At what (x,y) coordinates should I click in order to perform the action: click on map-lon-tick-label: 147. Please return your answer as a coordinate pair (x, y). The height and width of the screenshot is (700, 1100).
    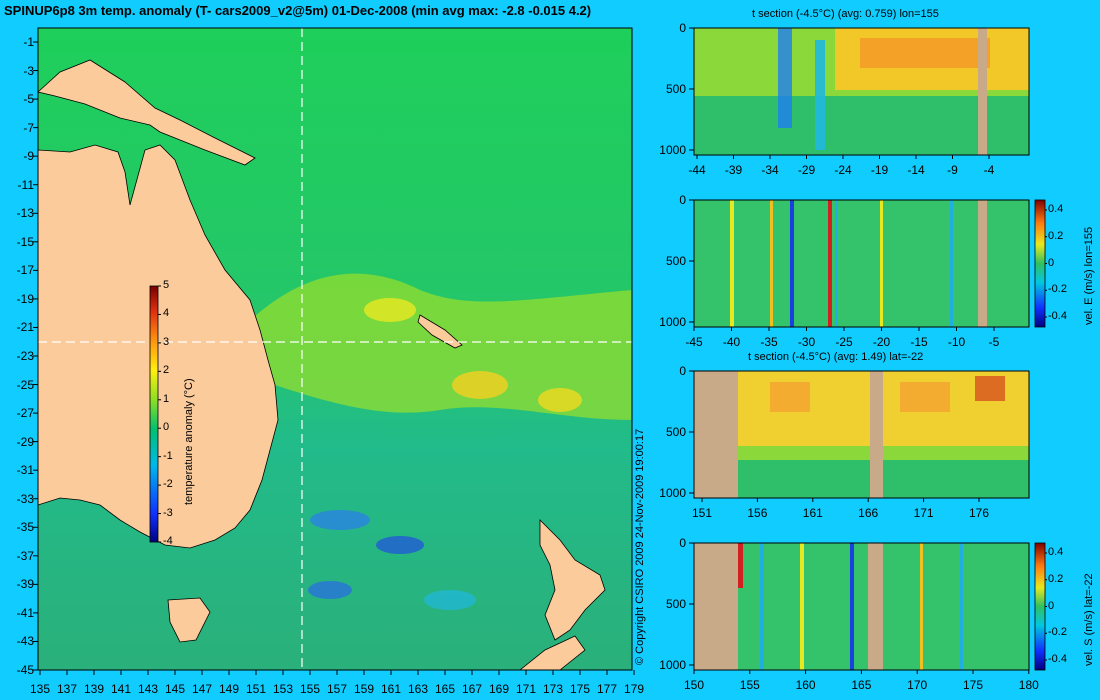
    Looking at the image, I should click on (202, 689).